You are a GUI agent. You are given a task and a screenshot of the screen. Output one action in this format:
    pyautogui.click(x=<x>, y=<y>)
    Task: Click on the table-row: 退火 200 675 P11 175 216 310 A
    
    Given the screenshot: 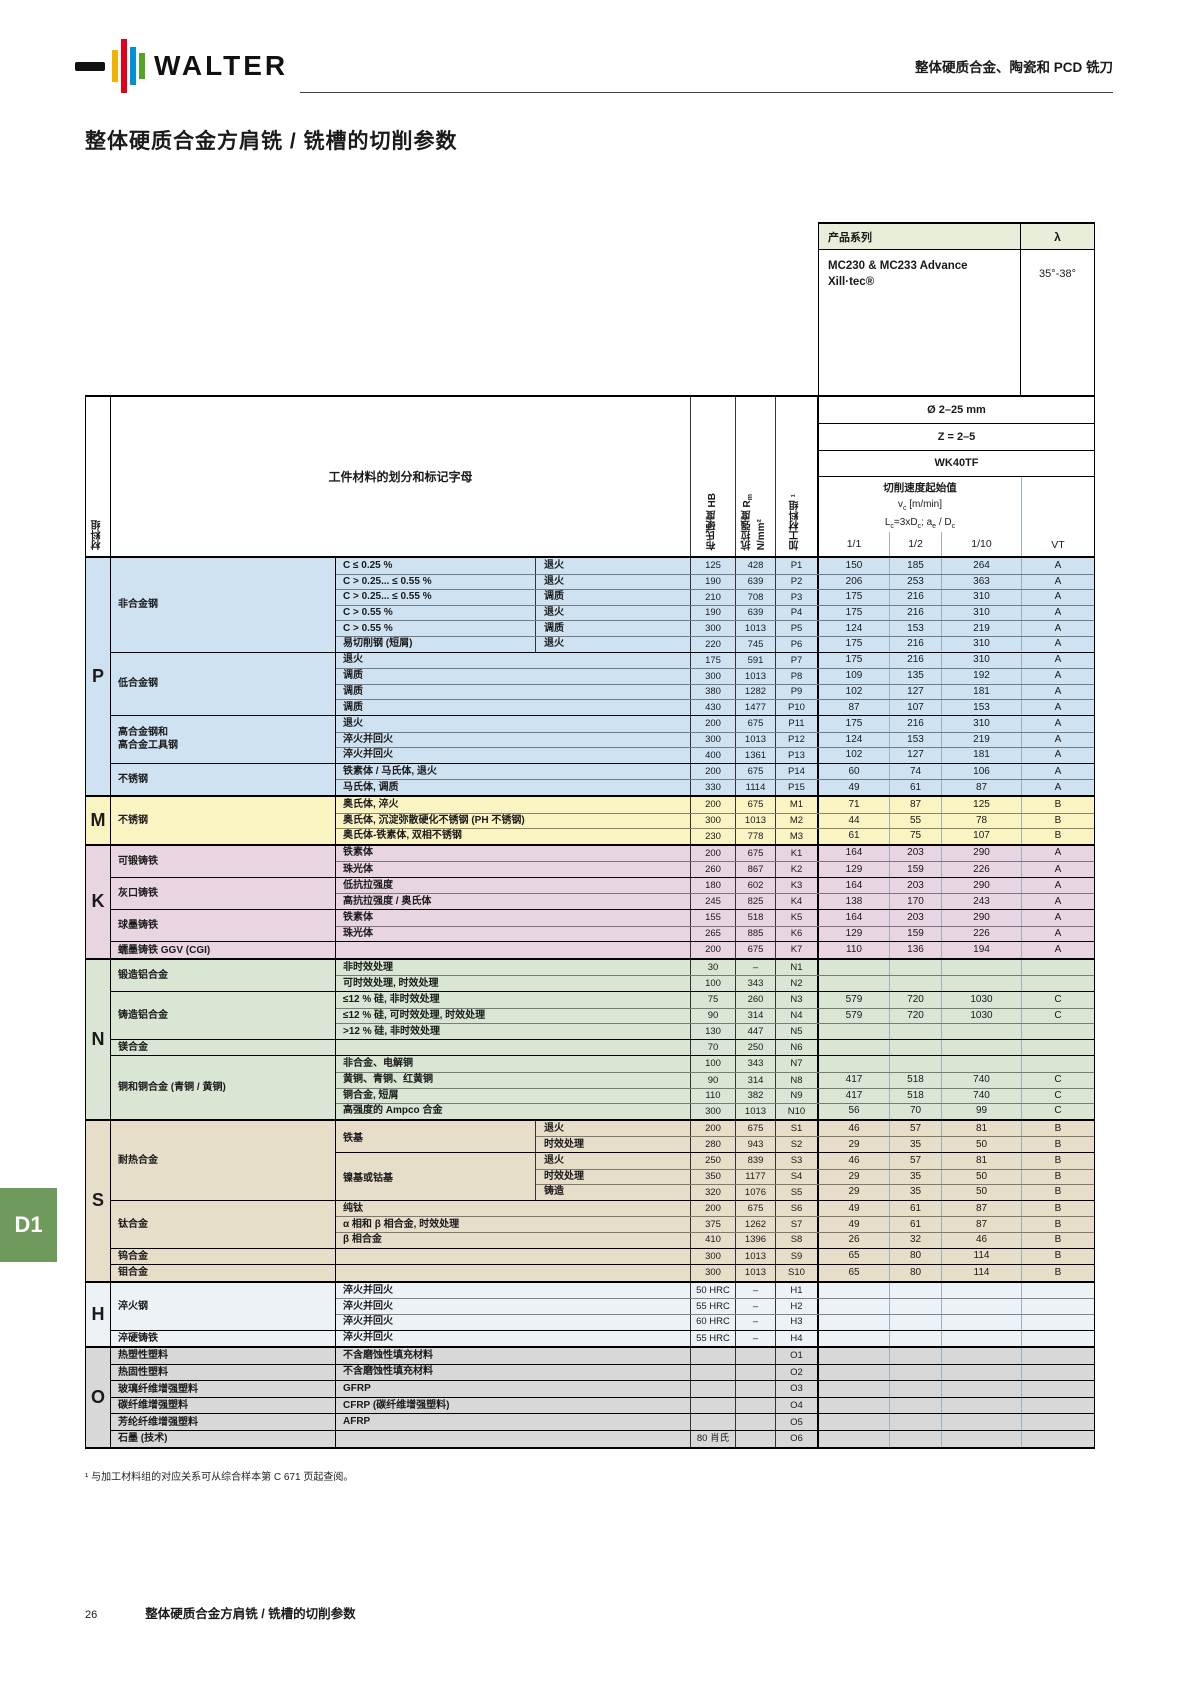 What is the action you would take?
    pyautogui.click(x=715, y=723)
    